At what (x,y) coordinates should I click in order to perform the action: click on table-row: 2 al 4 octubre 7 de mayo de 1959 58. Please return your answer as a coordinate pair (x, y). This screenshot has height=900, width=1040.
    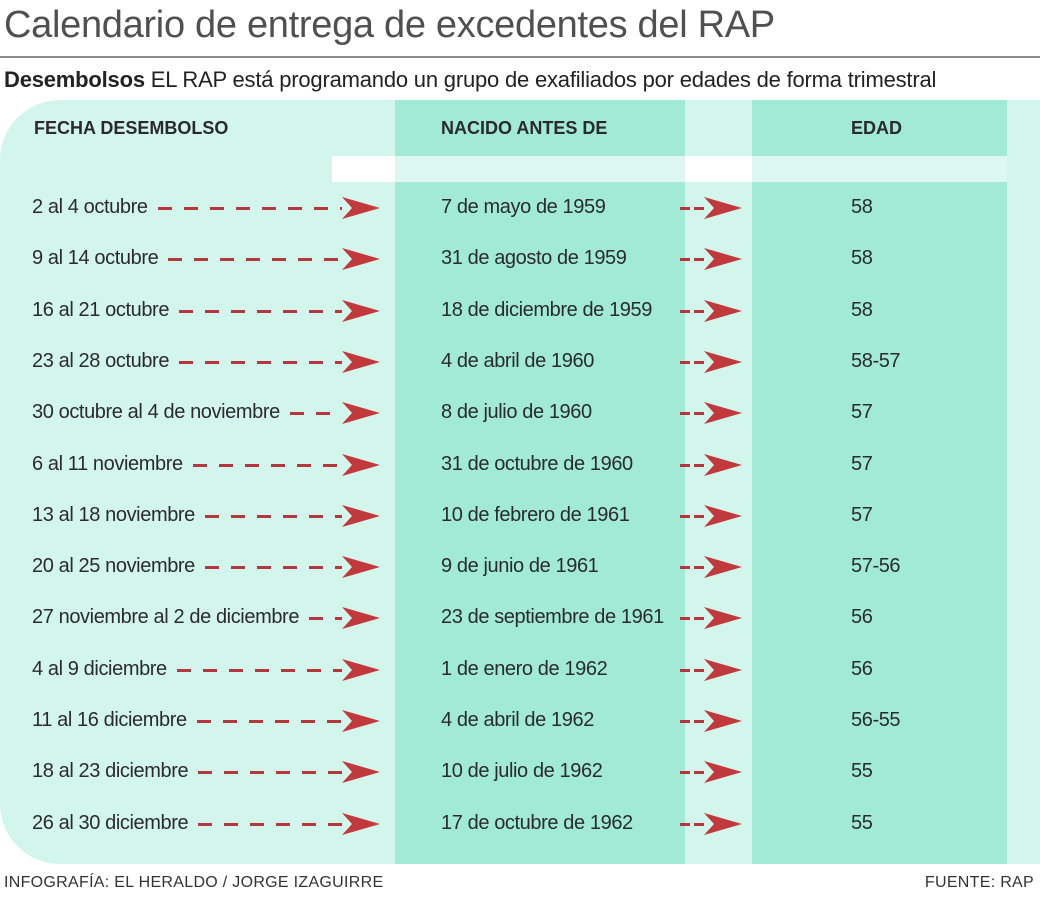
    Looking at the image, I should click on (520, 209).